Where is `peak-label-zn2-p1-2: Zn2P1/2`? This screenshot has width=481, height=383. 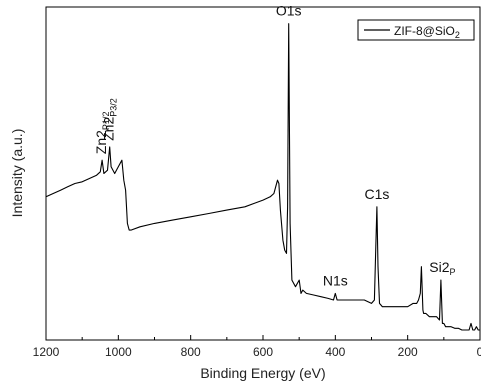
peak-label-zn2-p1-2: Zn2P1/2 is located at coordinates (102, 133).